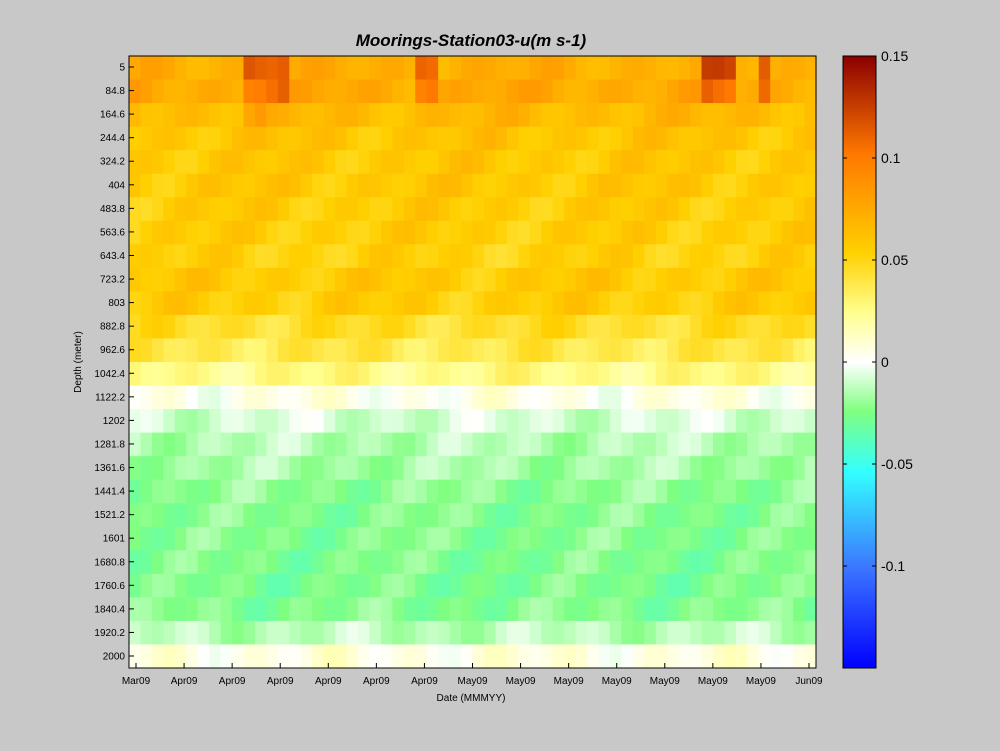 The height and width of the screenshot is (751, 1000). Describe the element at coordinates (122, 68) in the screenshot. I see `y-tick-label: 5` at that location.